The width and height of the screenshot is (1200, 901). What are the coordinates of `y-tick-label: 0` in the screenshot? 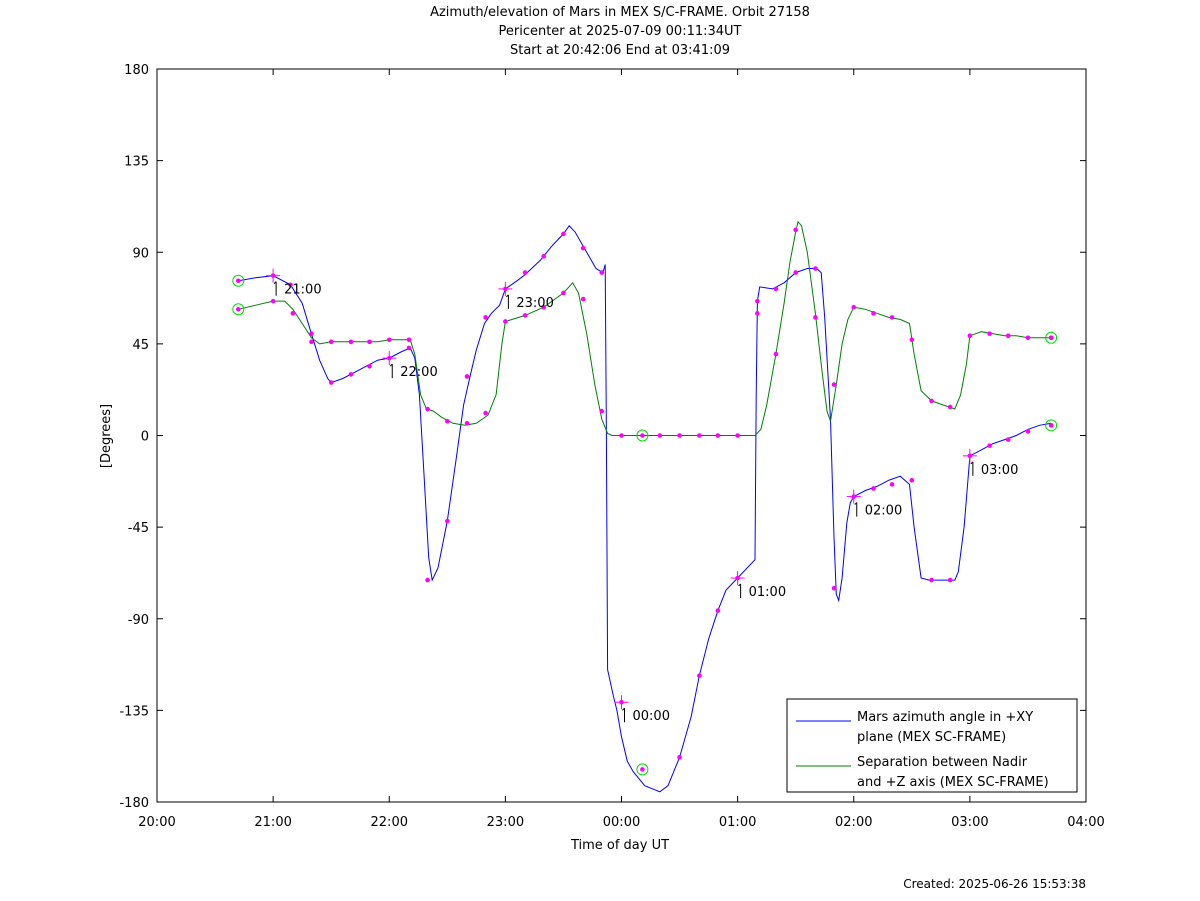 It's located at (145, 437).